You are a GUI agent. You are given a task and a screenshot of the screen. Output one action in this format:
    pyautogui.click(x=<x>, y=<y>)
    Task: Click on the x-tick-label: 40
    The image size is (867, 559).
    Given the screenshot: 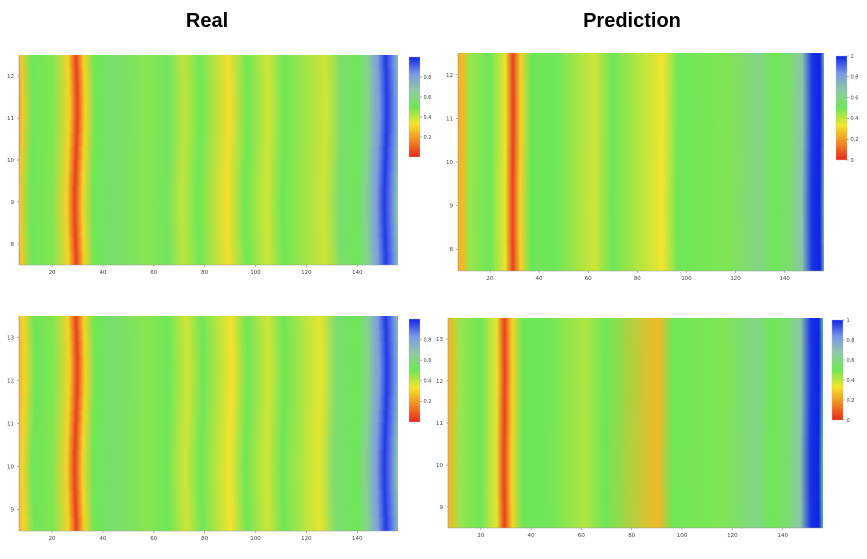 What is the action you would take?
    pyautogui.click(x=102, y=539)
    